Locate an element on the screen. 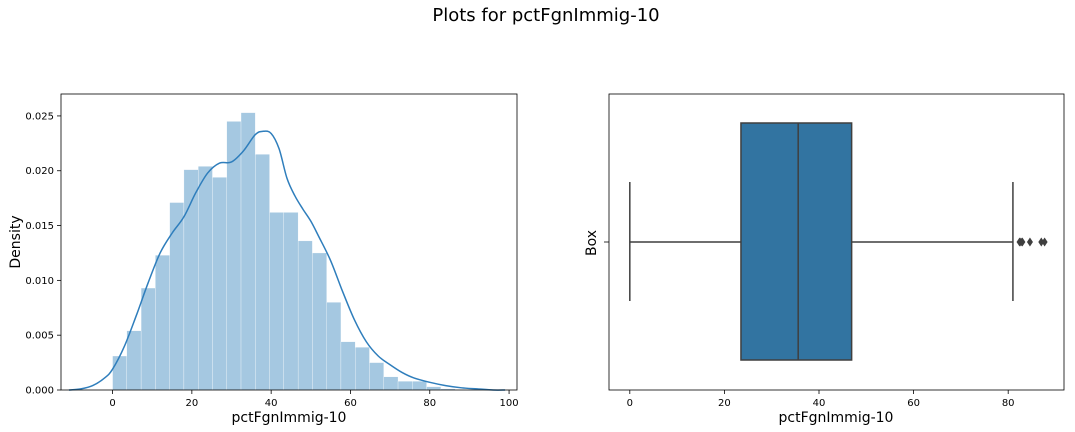  boxplot-x-label: pctFgnImmig-10 is located at coordinates (836, 418).